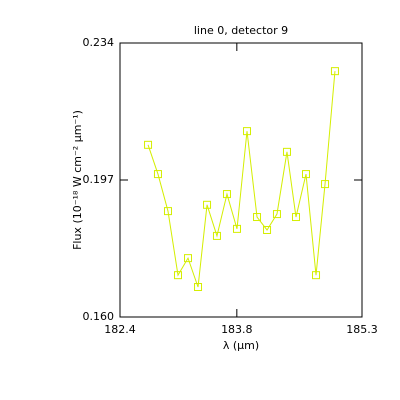 The image size is (400, 400). Describe the element at coordinates (362, 329) in the screenshot. I see `x-tick-label: 185.3` at that location.